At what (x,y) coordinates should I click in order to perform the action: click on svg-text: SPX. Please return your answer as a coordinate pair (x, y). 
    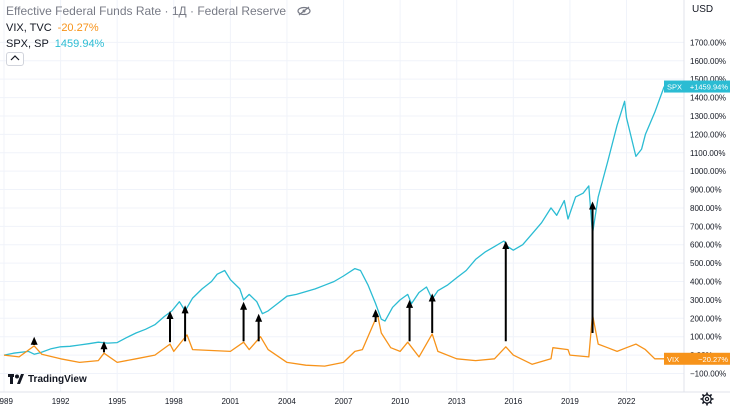
    Looking at the image, I should click on (674, 87).